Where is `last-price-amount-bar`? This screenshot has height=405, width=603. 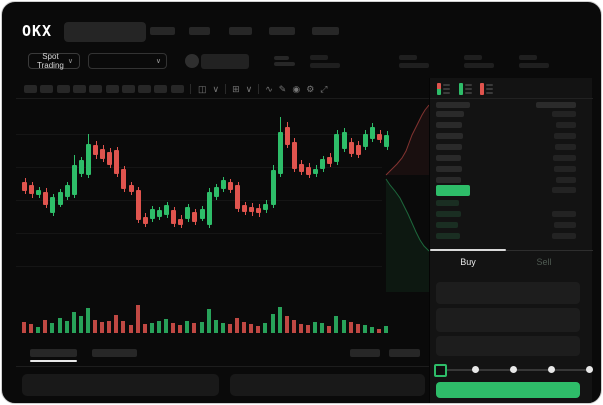 last-price-amount-bar is located at coordinates (564, 190).